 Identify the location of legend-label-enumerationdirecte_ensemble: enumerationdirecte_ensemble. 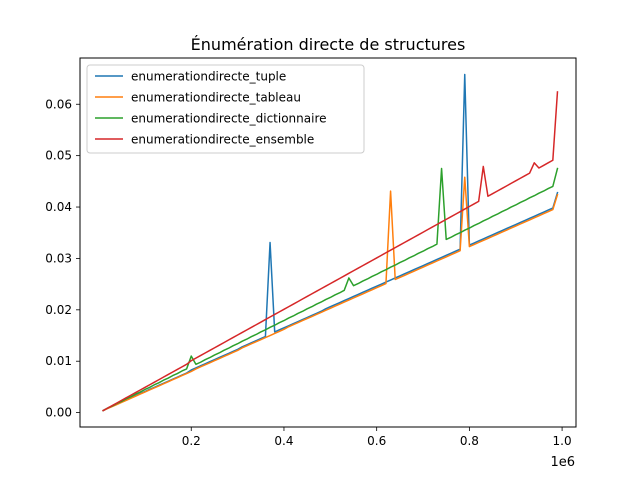
(222, 140).